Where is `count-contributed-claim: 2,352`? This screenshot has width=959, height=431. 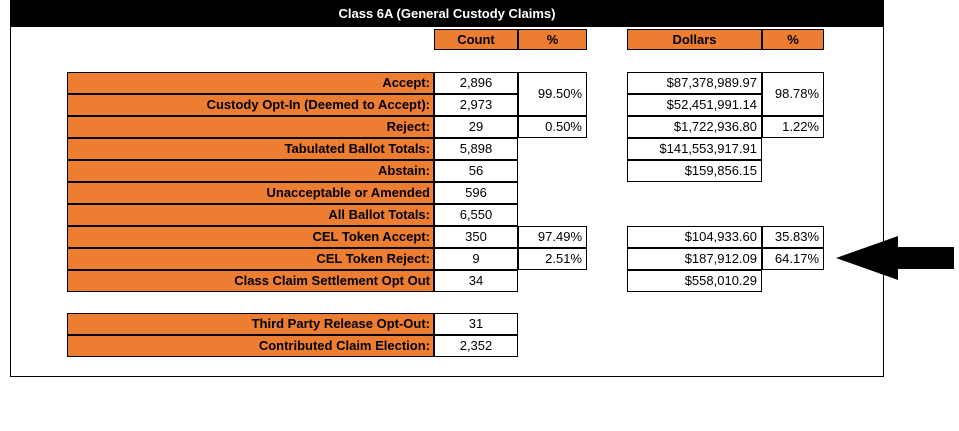
count-contributed-claim: 2,352 is located at coordinates (476, 346).